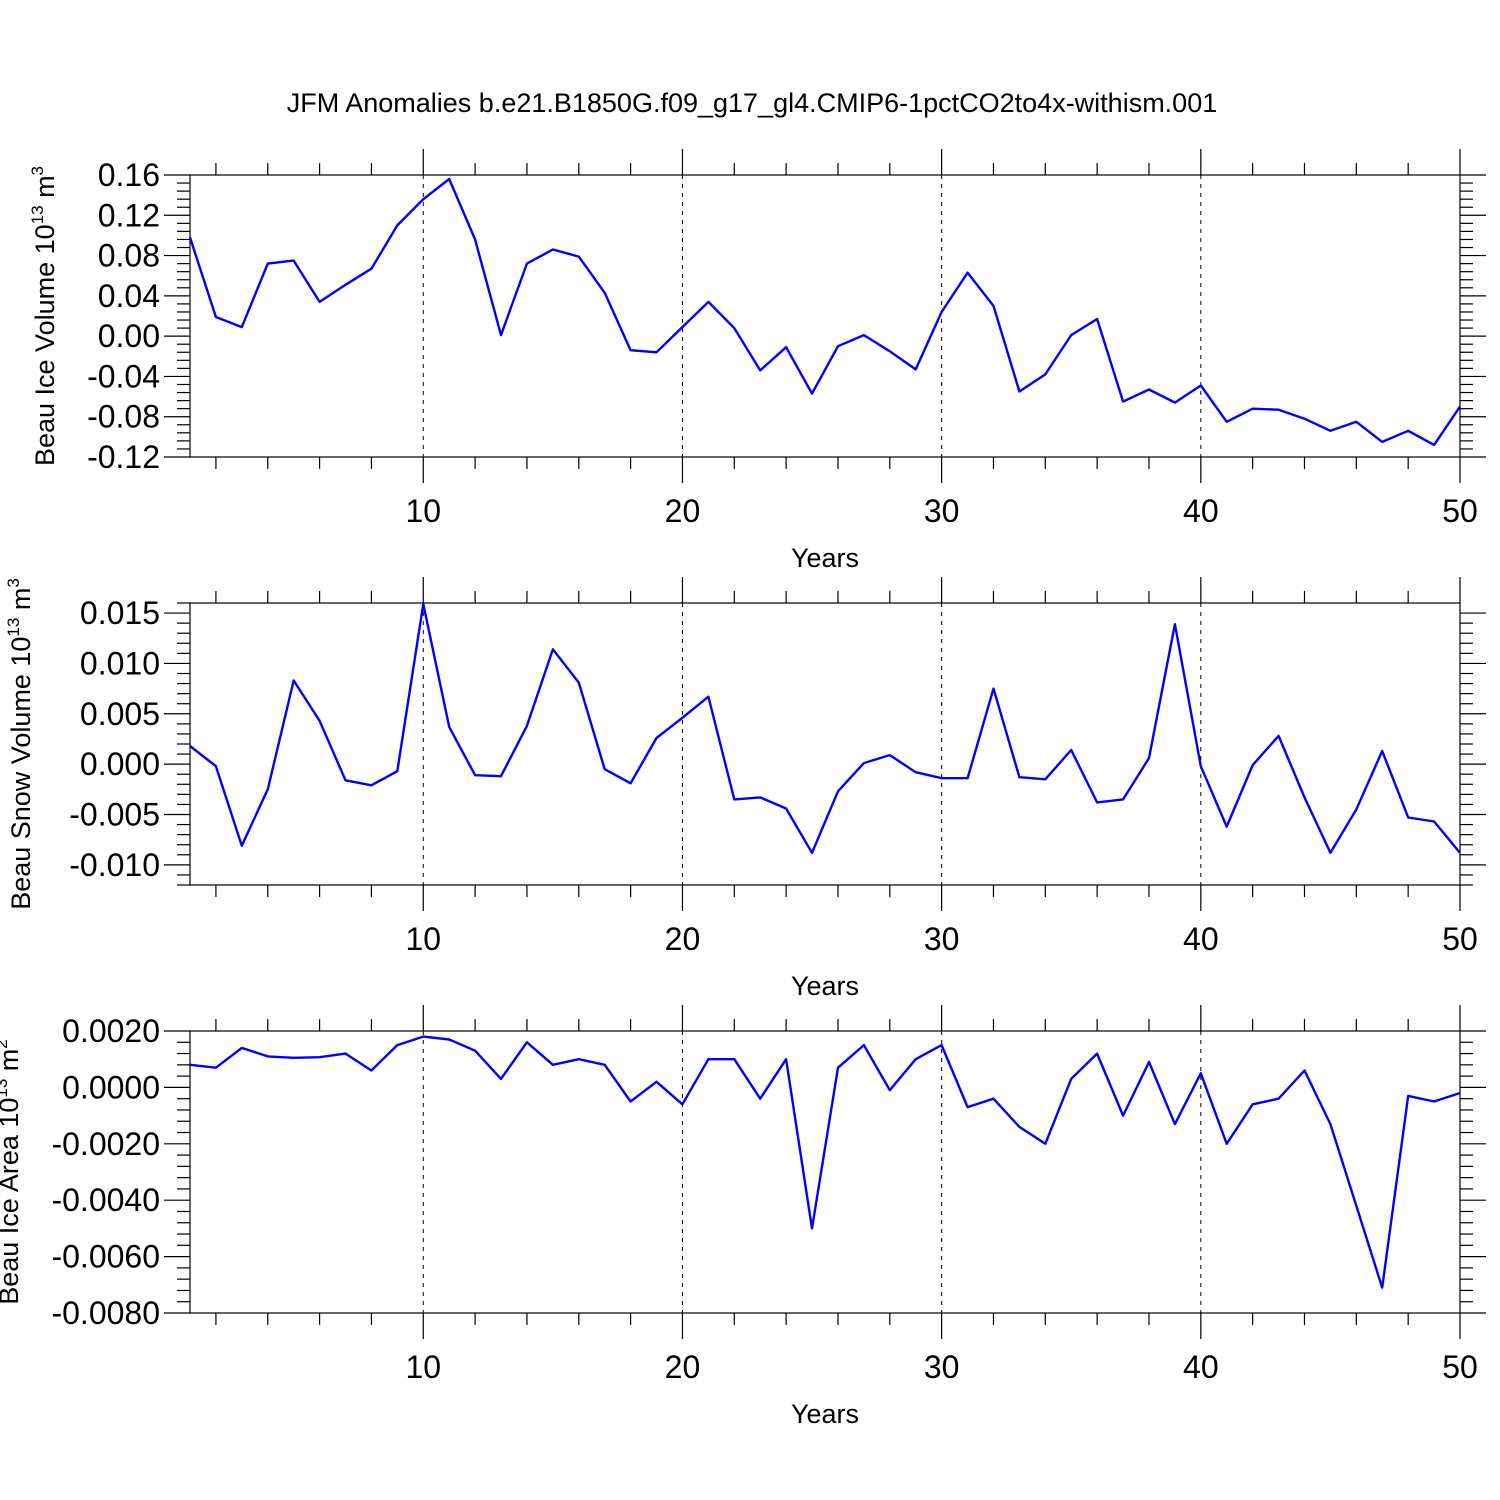 The width and height of the screenshot is (1500, 1500). Describe the element at coordinates (44, 316) in the screenshot. I see `y-axis-label: Beau Ice Volume 1013 m3` at that location.